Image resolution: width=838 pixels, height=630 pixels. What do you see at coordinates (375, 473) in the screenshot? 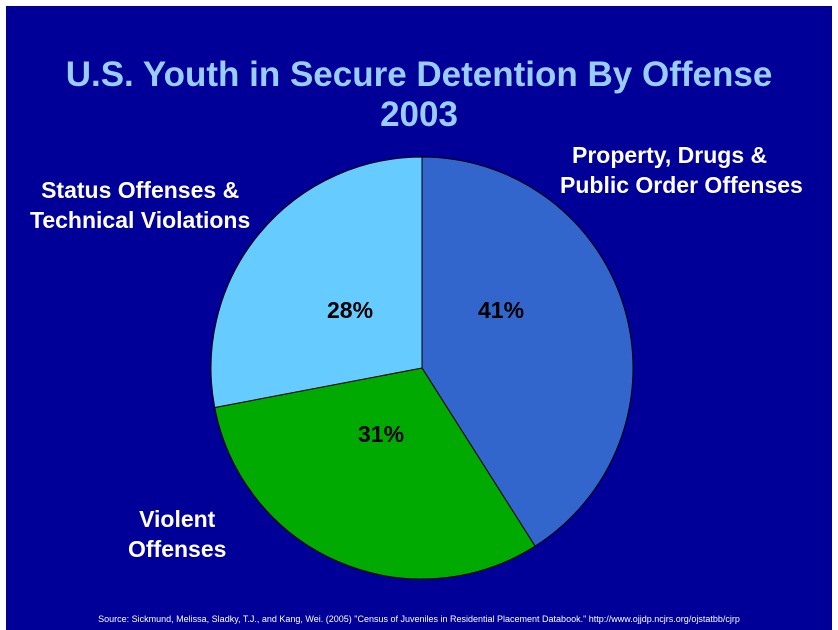
I see `slice-violent` at bounding box center [375, 473].